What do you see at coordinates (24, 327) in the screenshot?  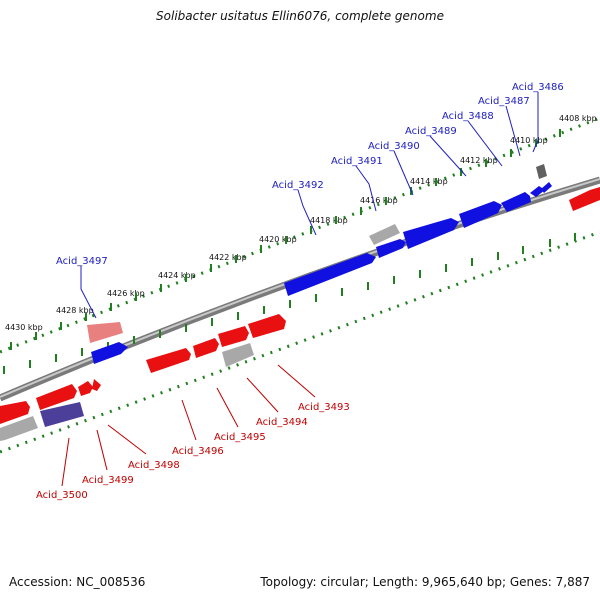 I see `tick-label-4430: 4430 kbp` at bounding box center [24, 327].